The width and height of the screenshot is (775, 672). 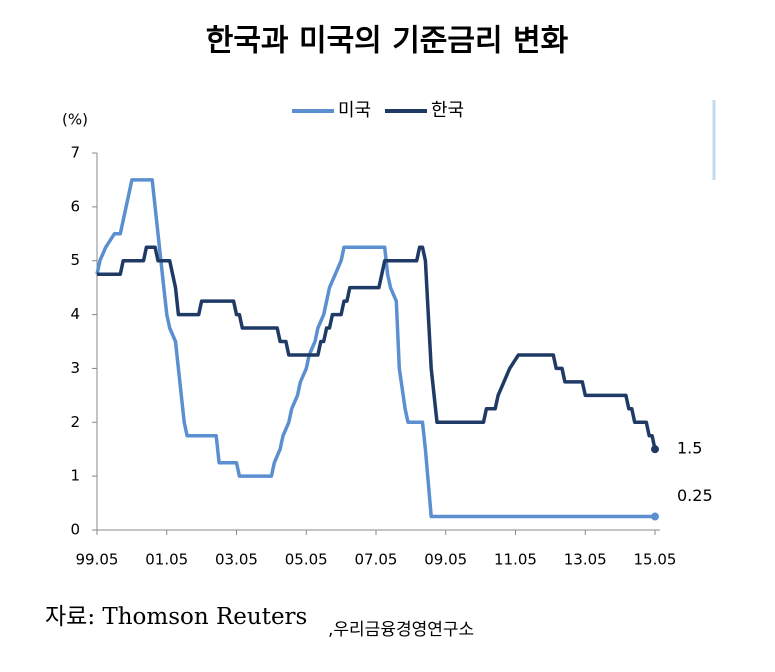 What do you see at coordinates (655, 560) in the screenshot?
I see `x-tick-label: 15.05` at bounding box center [655, 560].